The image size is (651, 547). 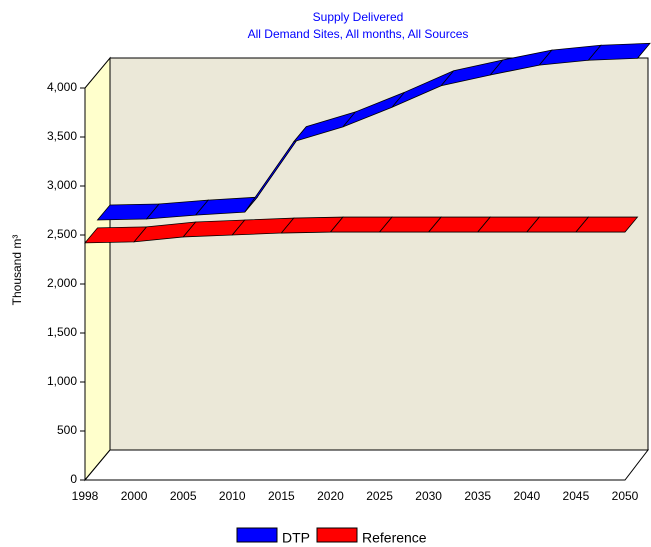 I want to click on y-tick-label: 3,000, so click(x=62, y=185).